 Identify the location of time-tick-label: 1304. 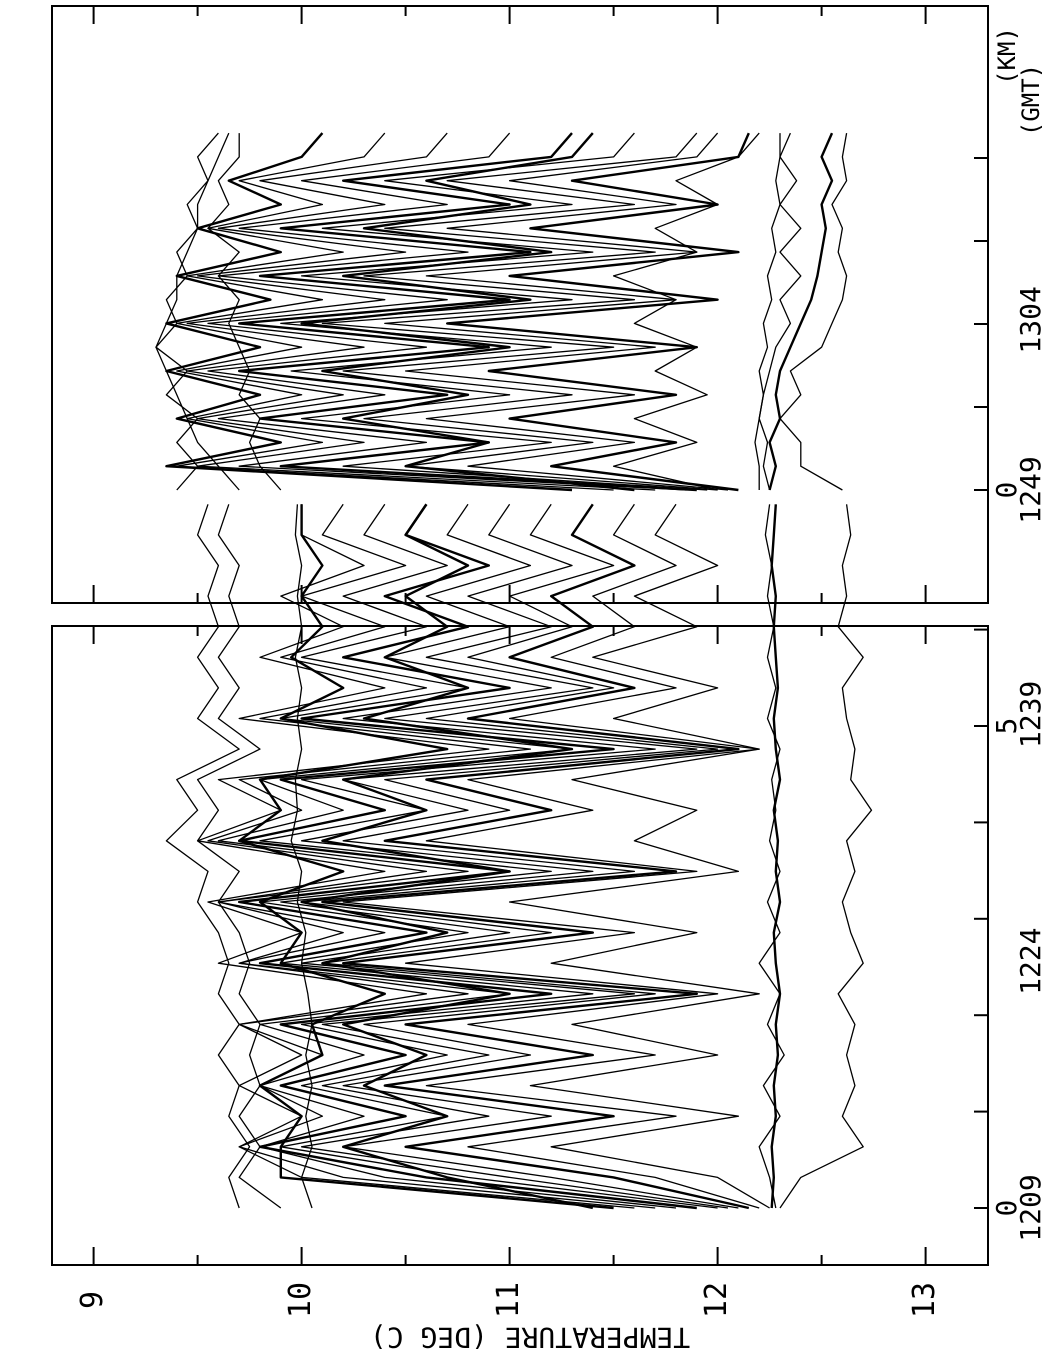
(1030, 319).